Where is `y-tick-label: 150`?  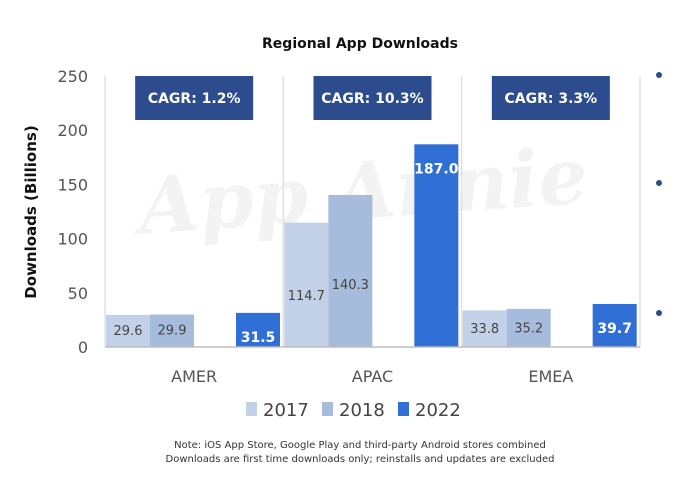
y-tick-label: 150 is located at coordinates (72, 184).